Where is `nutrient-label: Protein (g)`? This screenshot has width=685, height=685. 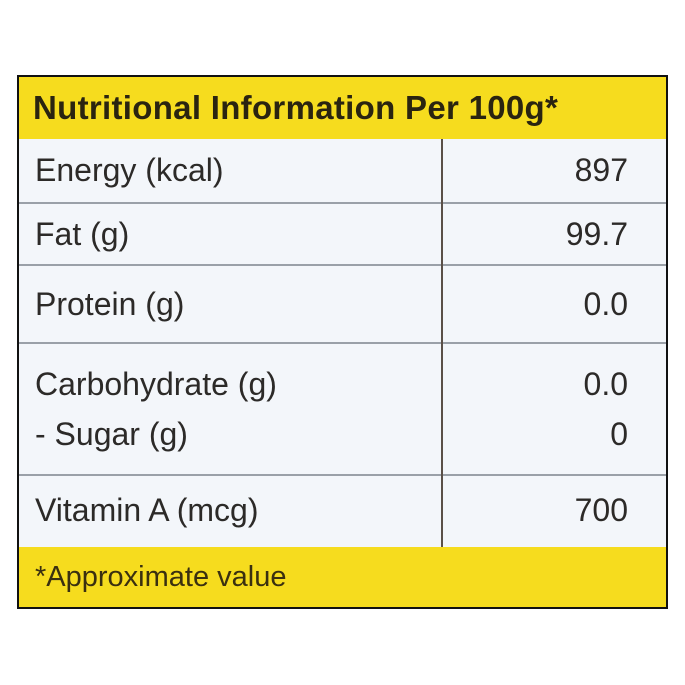 nutrient-label: Protein (g) is located at coordinates (110, 304).